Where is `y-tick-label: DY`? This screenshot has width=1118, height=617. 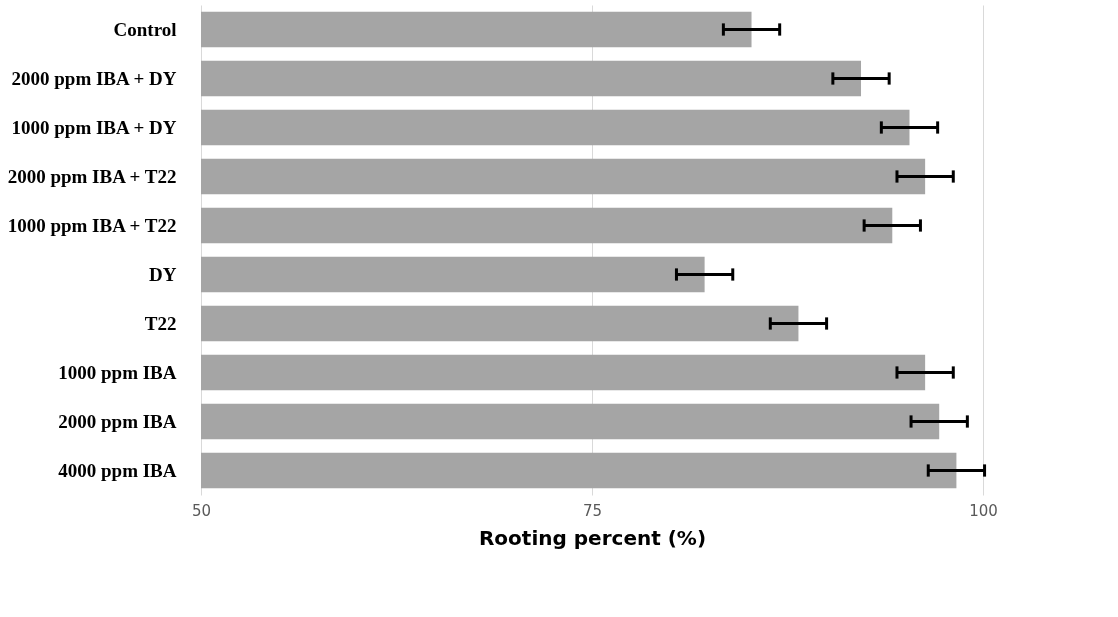 y-tick-label: DY is located at coordinates (163, 274).